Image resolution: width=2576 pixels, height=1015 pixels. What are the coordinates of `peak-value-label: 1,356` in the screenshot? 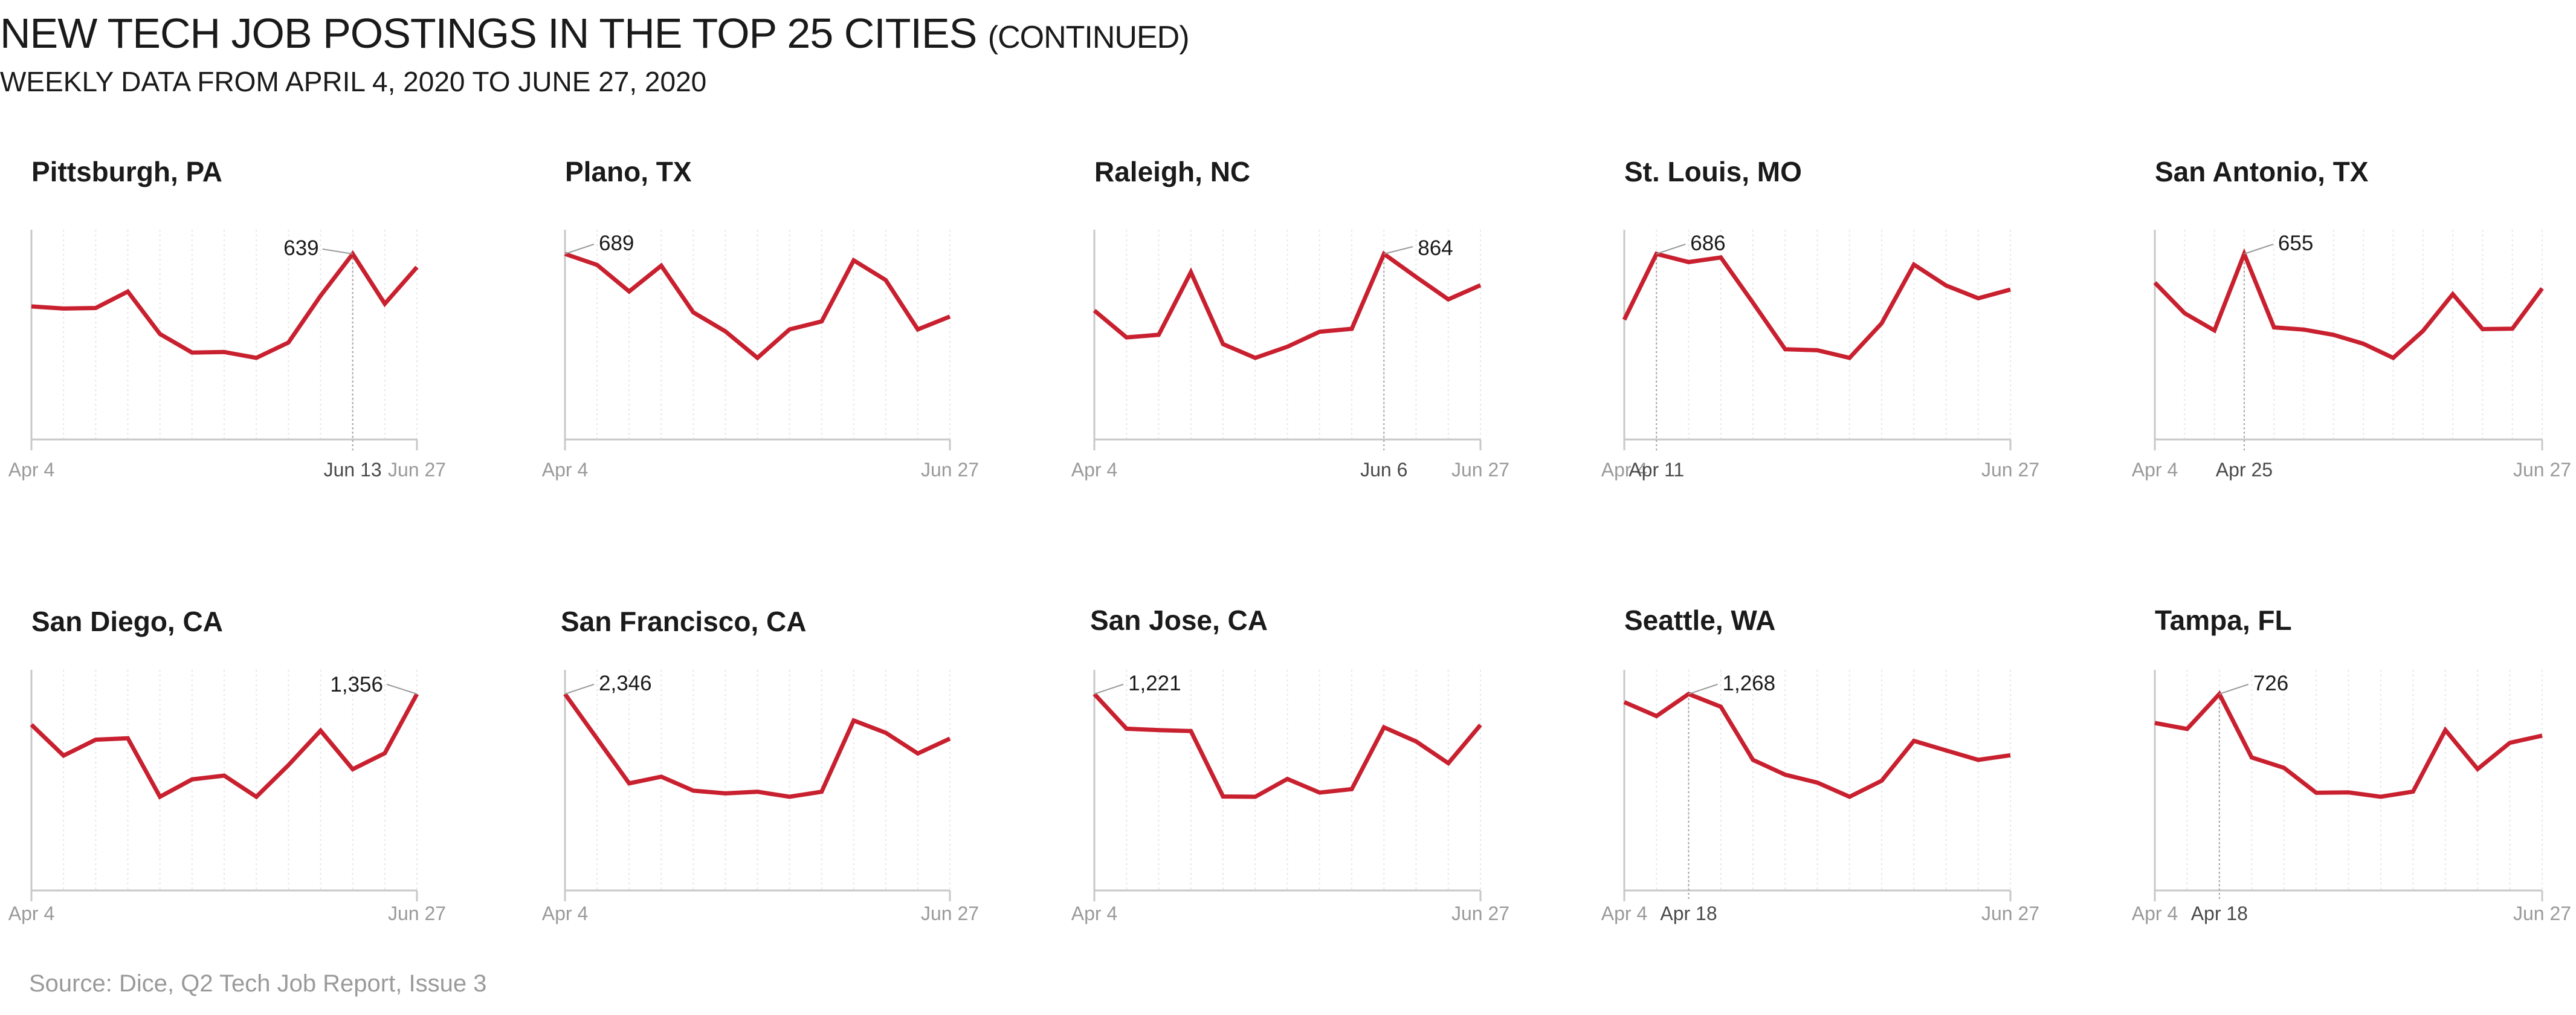 It's located at (356, 684).